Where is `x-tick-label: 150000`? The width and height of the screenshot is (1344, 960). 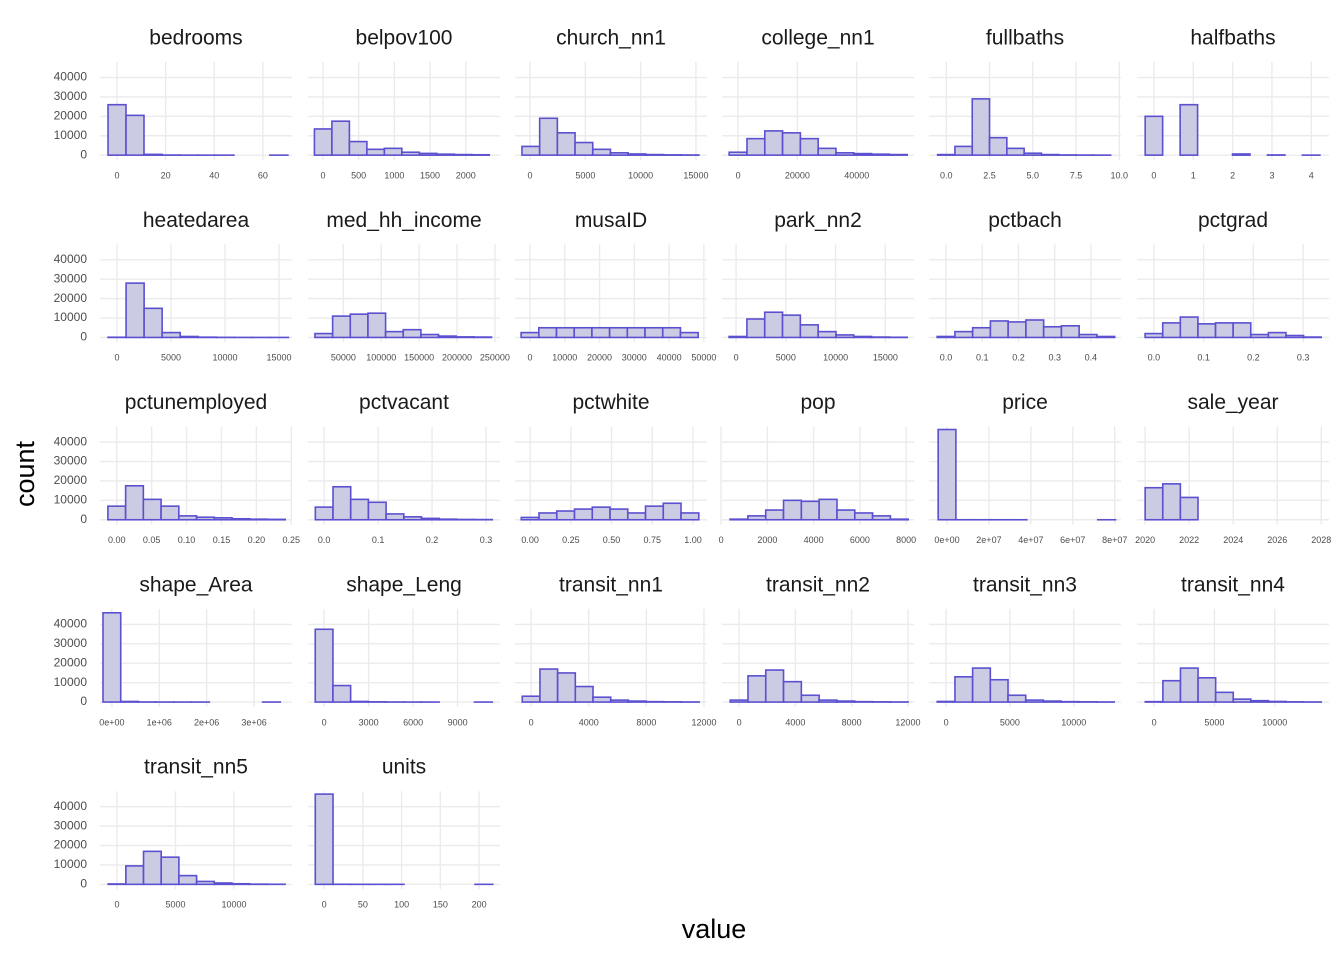
x-tick-label: 150000 is located at coordinates (419, 358).